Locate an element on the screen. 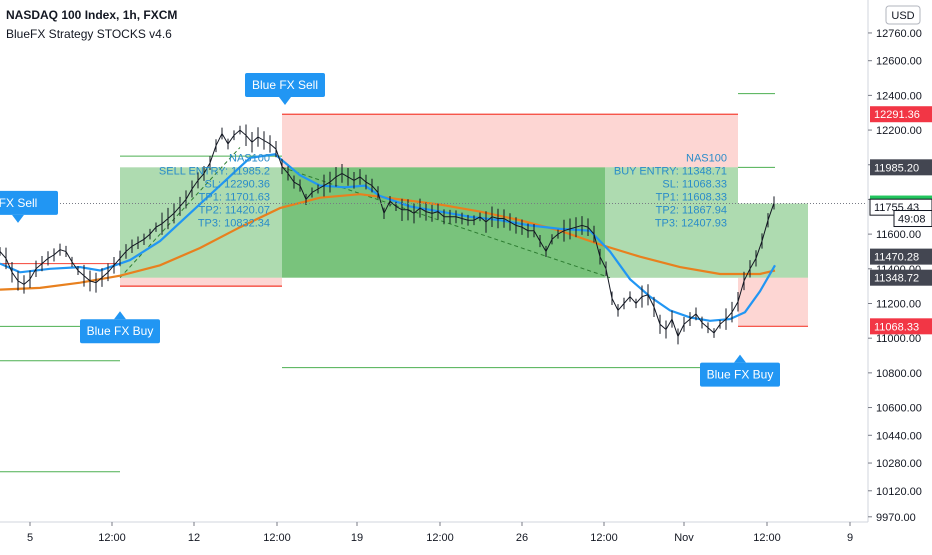 The width and height of the screenshot is (932, 555). orange-moving-average is located at coordinates (388, 242).